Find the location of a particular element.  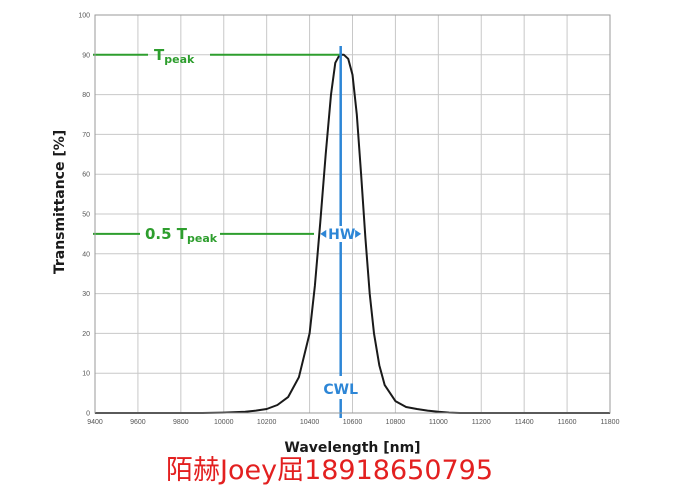

y-tick-label: 60 is located at coordinates (86, 175).